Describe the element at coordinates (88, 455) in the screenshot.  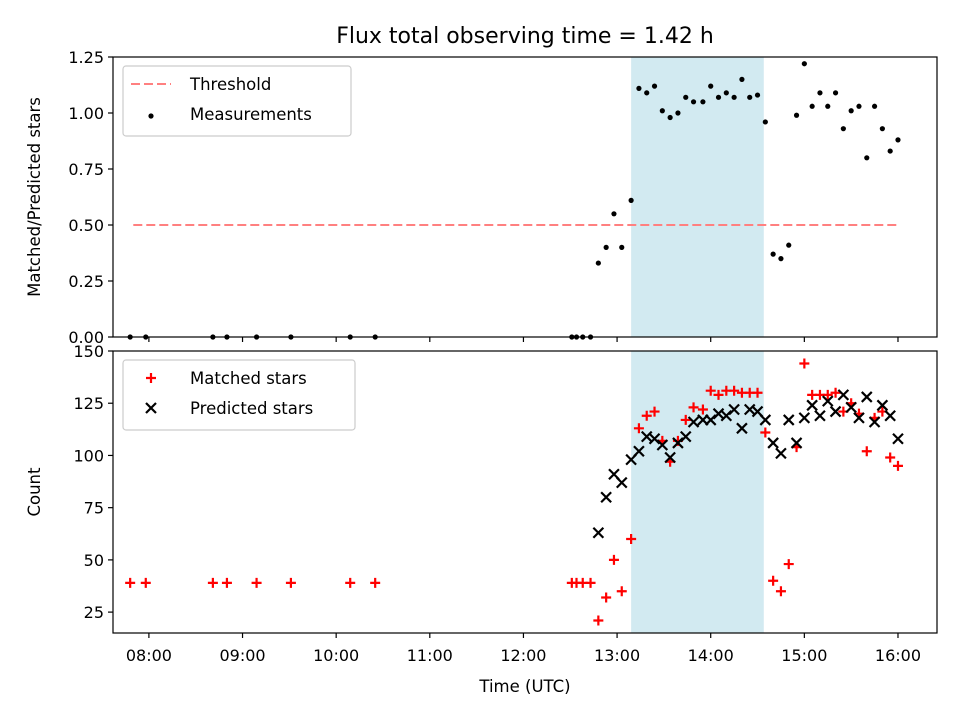
I see `y-tick-label: 100` at that location.